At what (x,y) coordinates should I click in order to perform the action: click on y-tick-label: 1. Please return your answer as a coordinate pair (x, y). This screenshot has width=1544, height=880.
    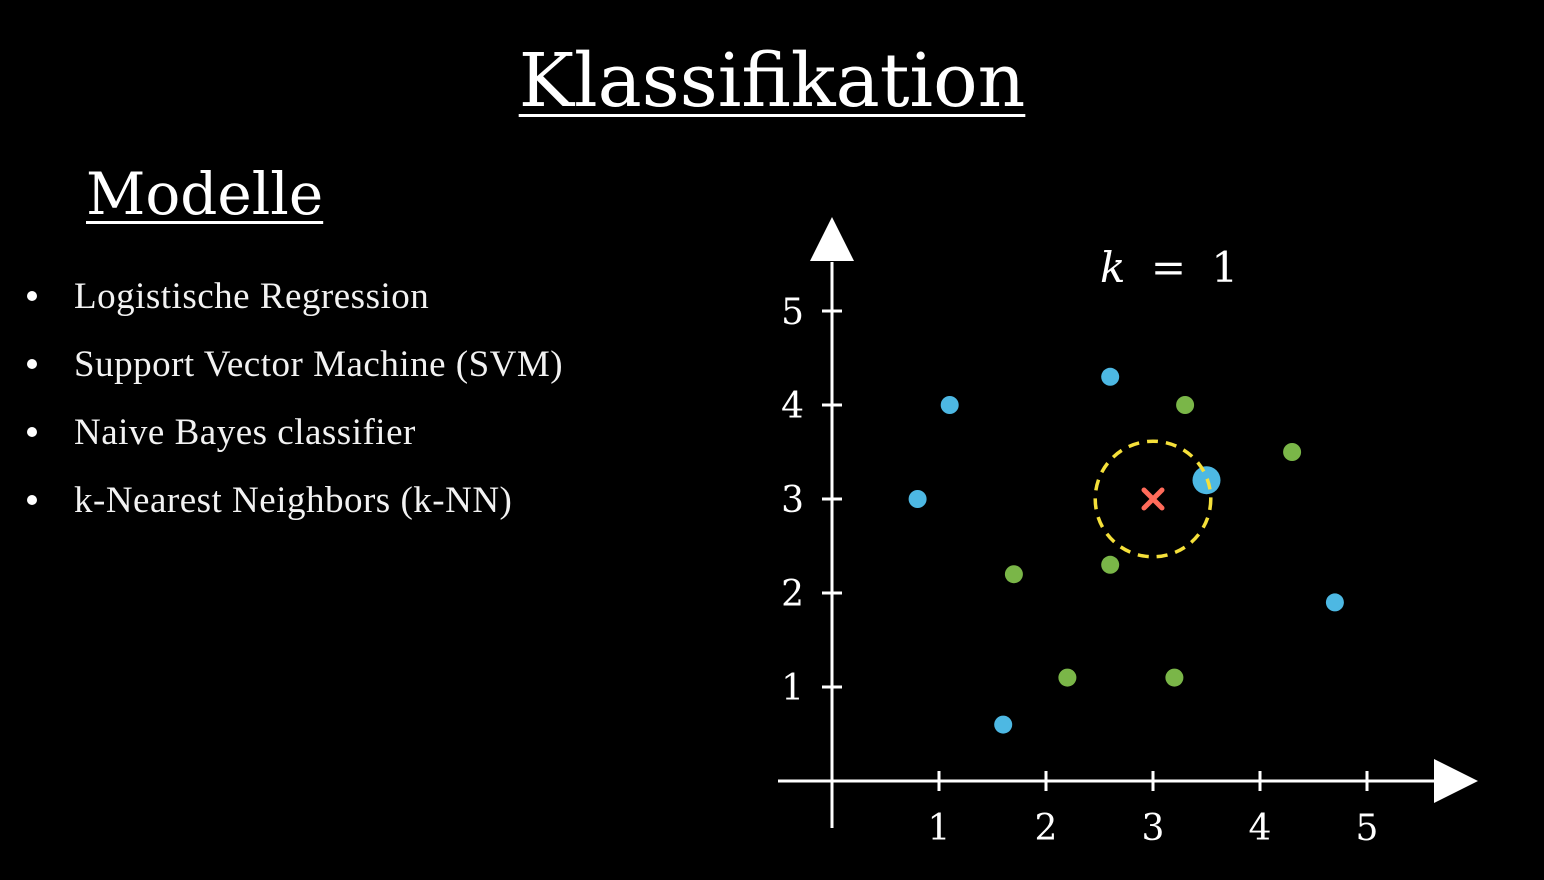
    Looking at the image, I should click on (792, 688).